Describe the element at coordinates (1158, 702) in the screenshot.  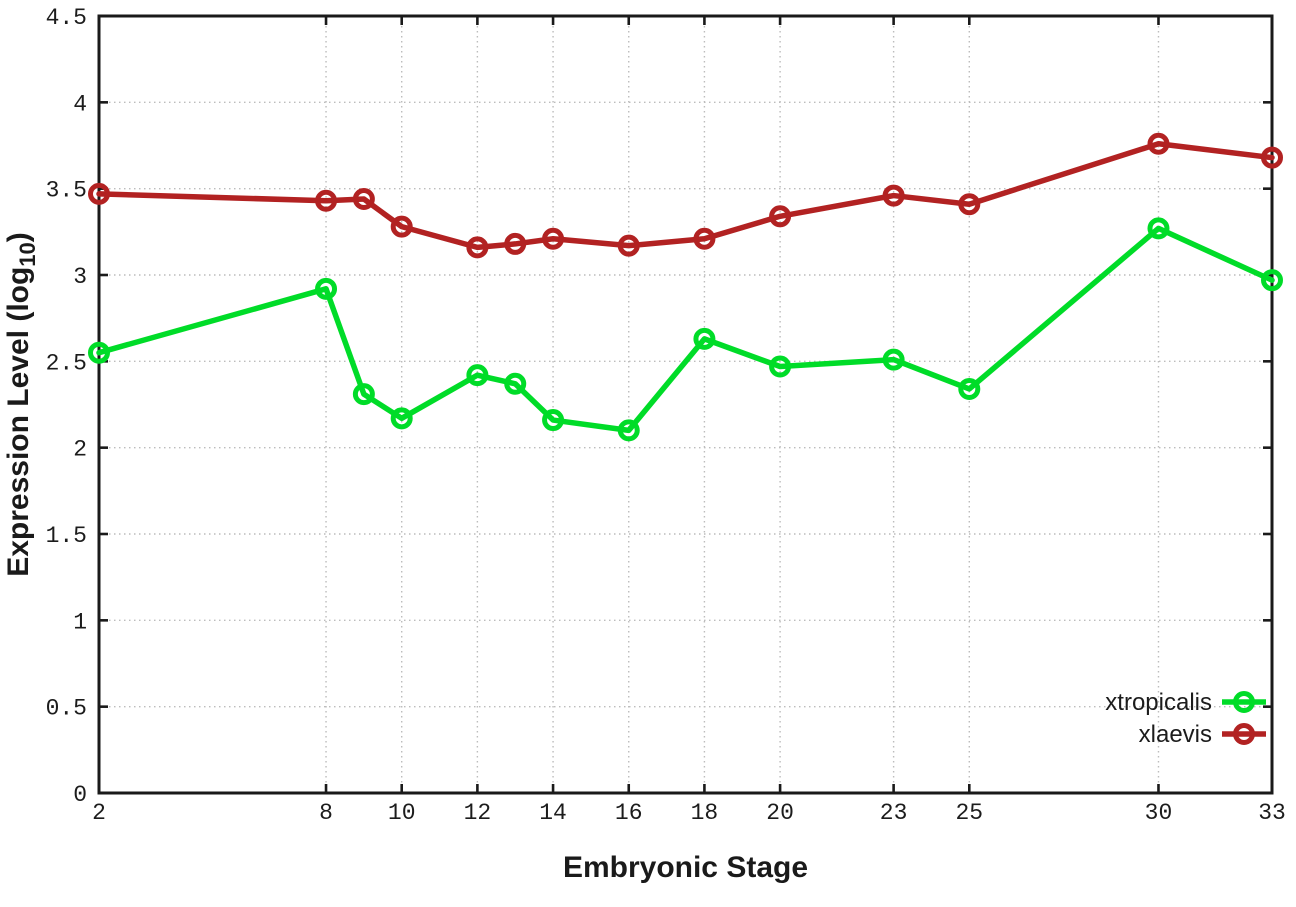
I see `legend-label: xtropicalis` at that location.